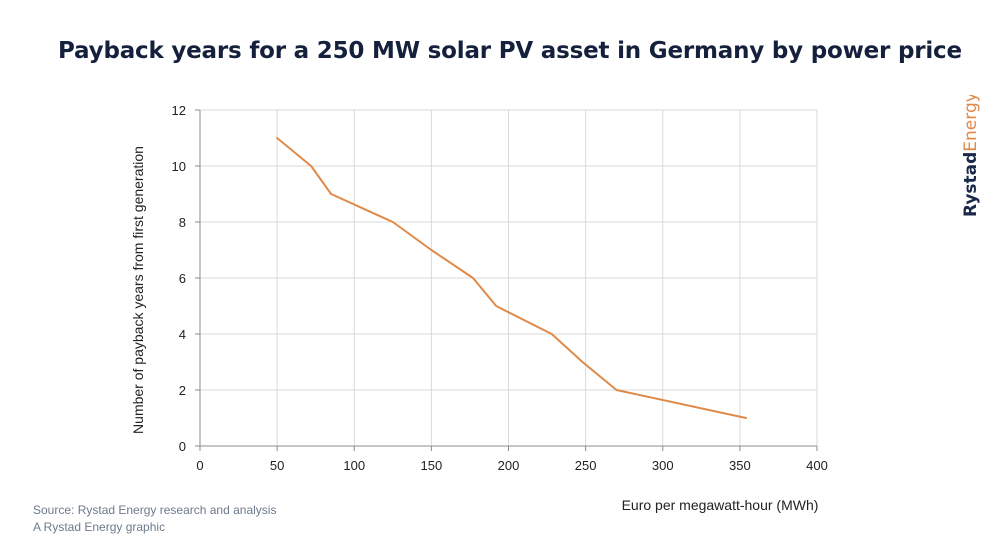  What do you see at coordinates (277, 465) in the screenshot?
I see `x-tick-label: 50` at bounding box center [277, 465].